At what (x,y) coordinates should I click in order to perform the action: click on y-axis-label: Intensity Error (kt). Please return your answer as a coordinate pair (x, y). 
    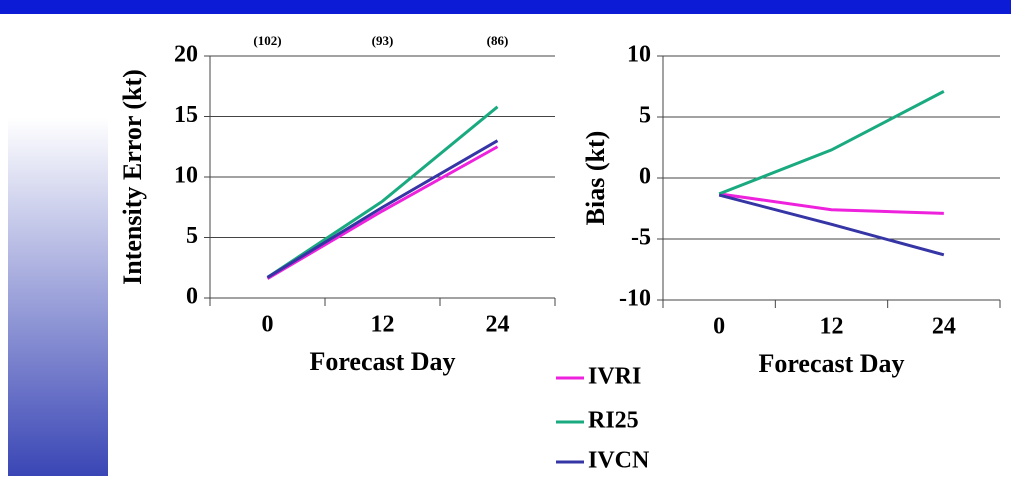
    Looking at the image, I should click on (132, 177).